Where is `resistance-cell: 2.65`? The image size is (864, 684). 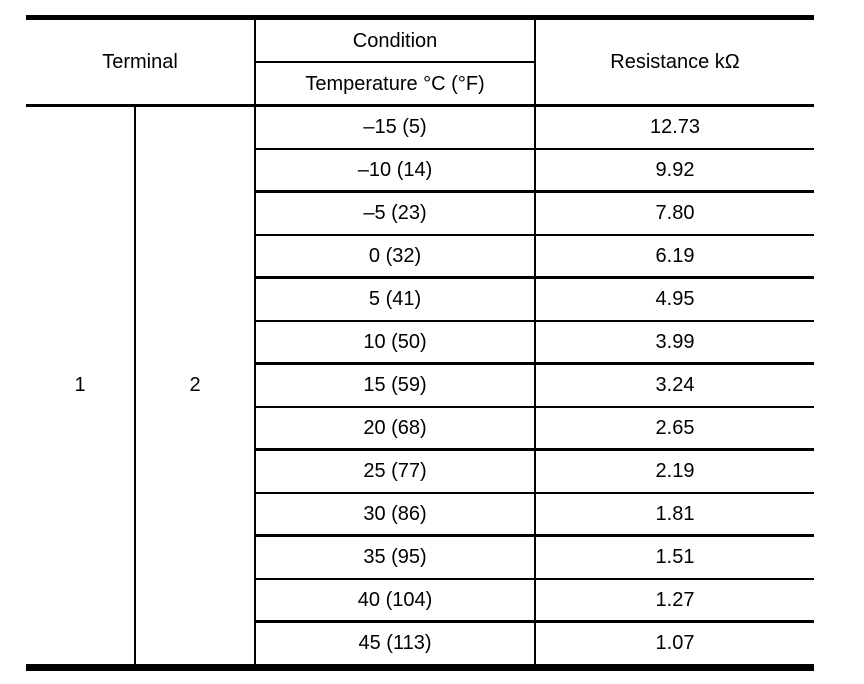
resistance-cell: 2.65 is located at coordinates (675, 428).